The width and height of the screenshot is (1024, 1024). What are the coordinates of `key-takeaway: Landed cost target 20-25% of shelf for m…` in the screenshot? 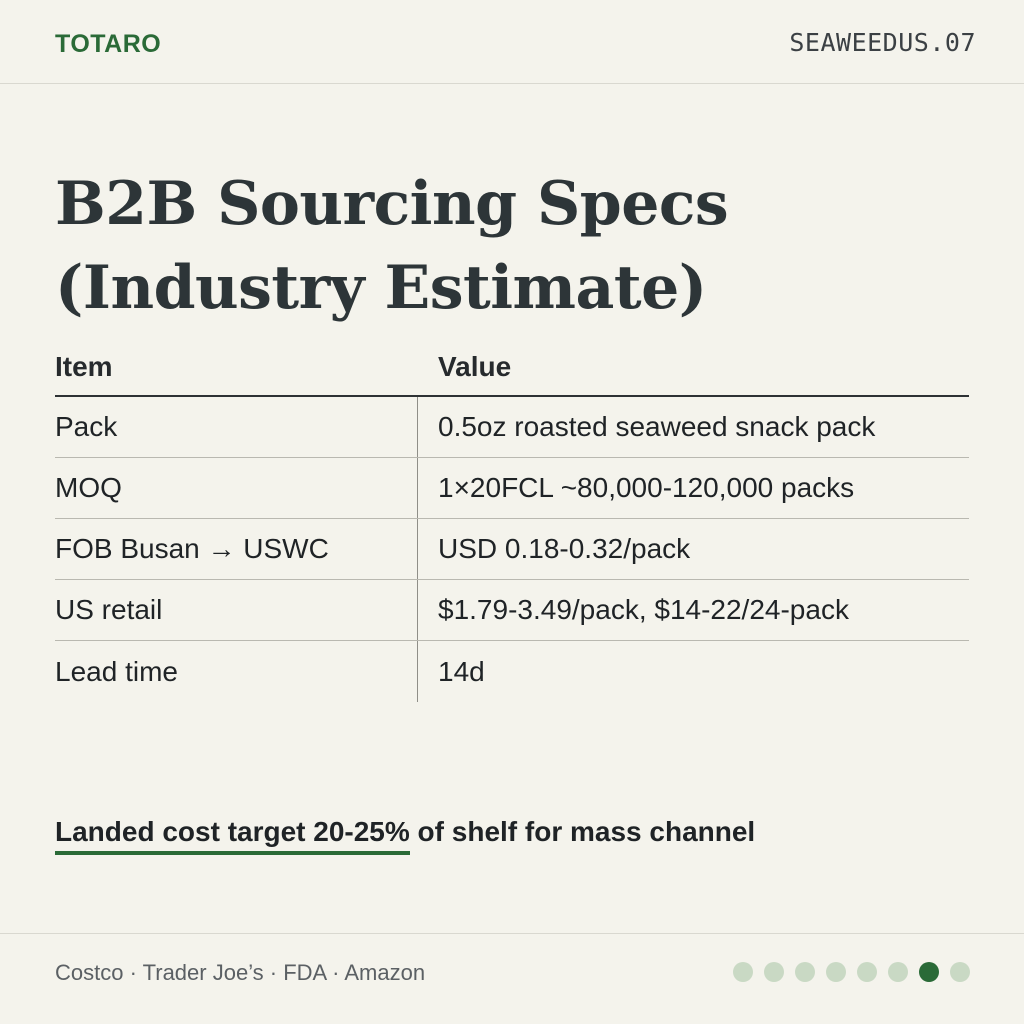 It's located at (405, 835).